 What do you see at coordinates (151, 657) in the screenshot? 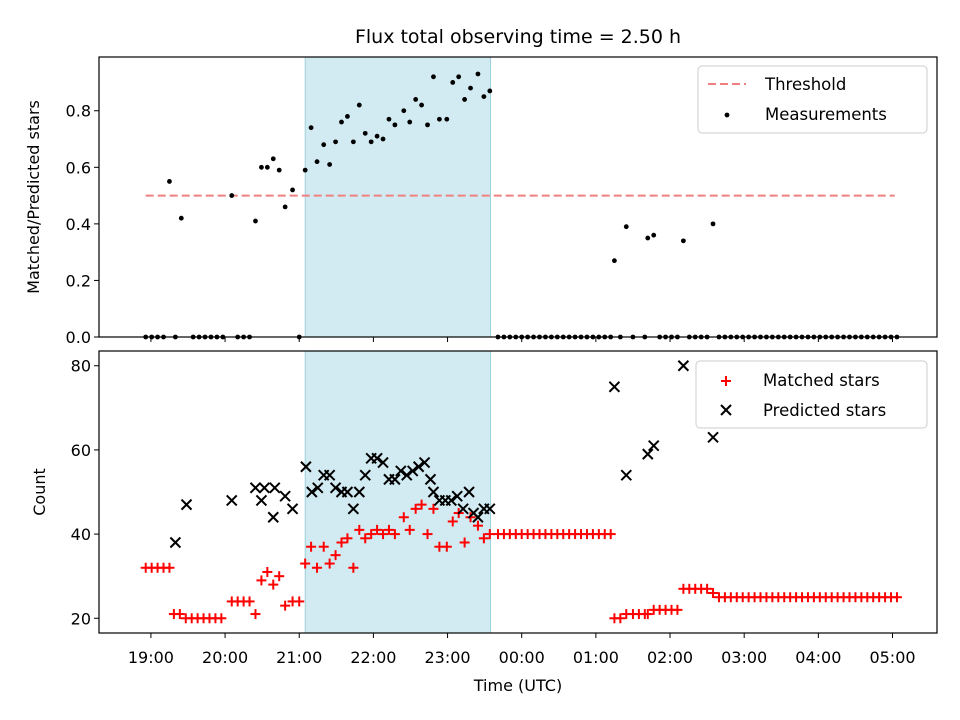
I see `x-tick-label: 19:00` at bounding box center [151, 657].